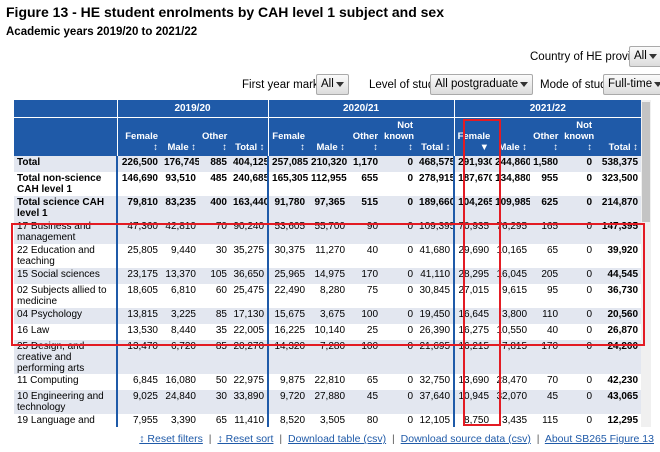 The image size is (660, 452). Describe the element at coordinates (221, 380) in the screenshot. I see `table-cell: 50` at that location.